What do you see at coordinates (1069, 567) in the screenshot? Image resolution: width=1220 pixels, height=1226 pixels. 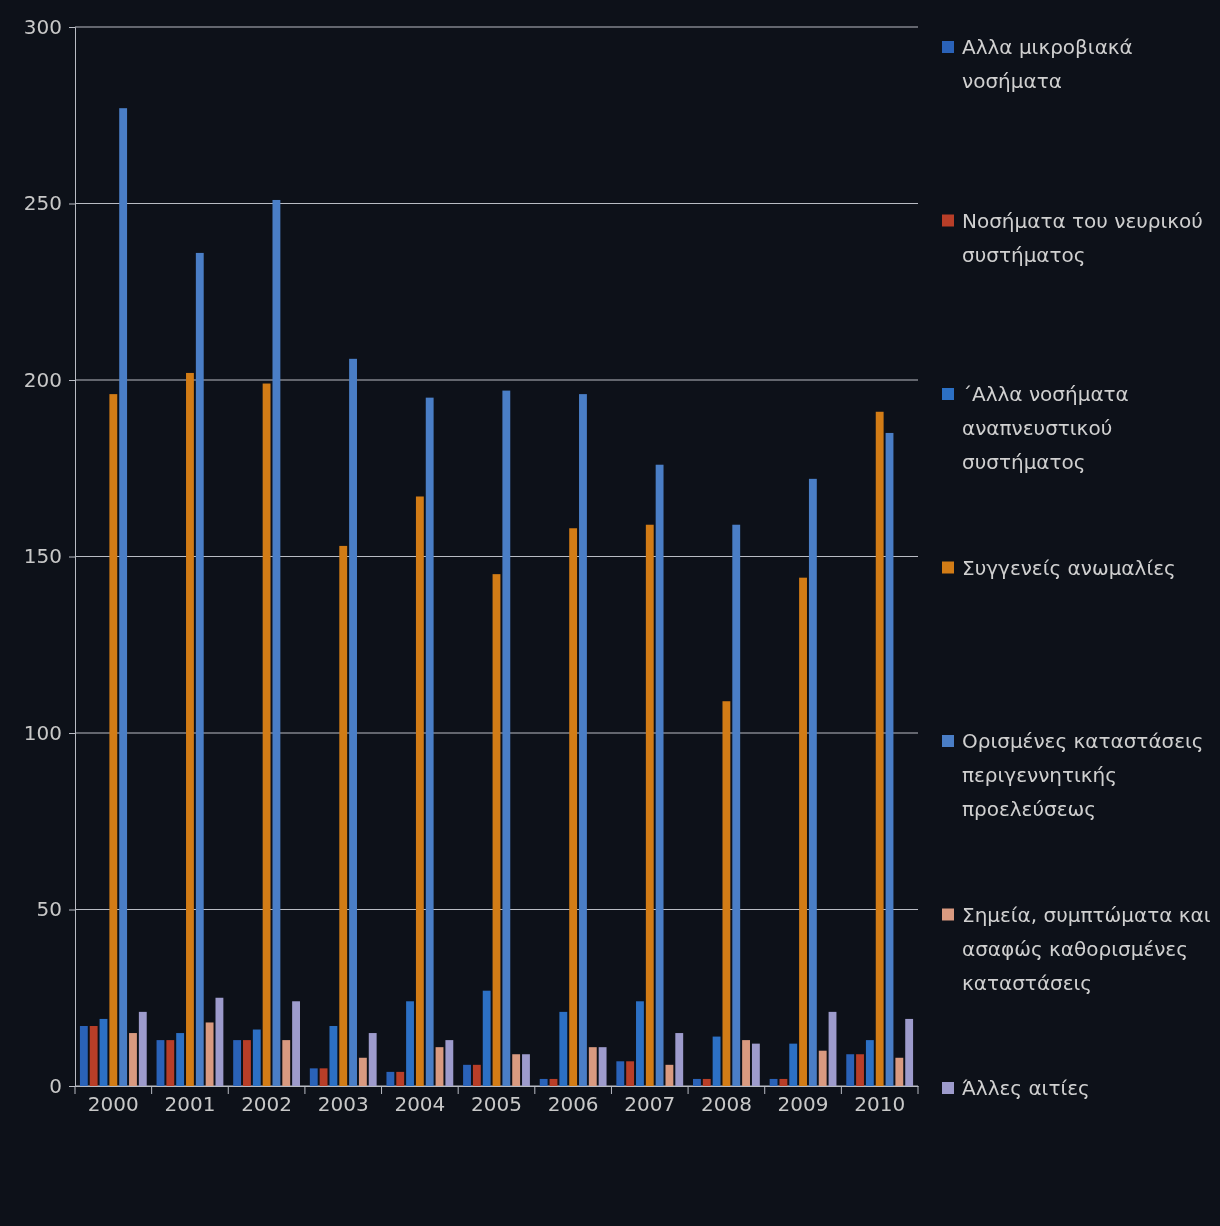 I see `legend-label: Συγγενείς ανωμαλίες` at bounding box center [1069, 567].